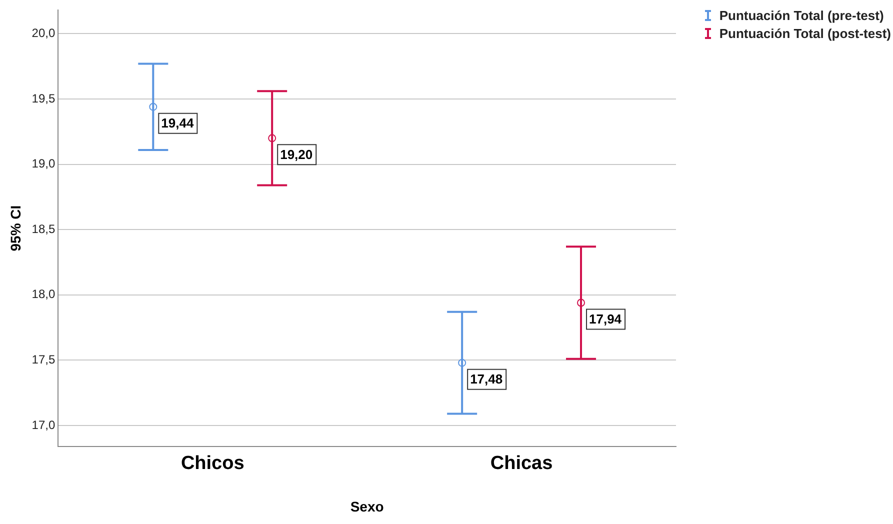 The width and height of the screenshot is (893, 524). Describe the element at coordinates (296, 154) in the screenshot. I see `data-label: 19,20` at that location.